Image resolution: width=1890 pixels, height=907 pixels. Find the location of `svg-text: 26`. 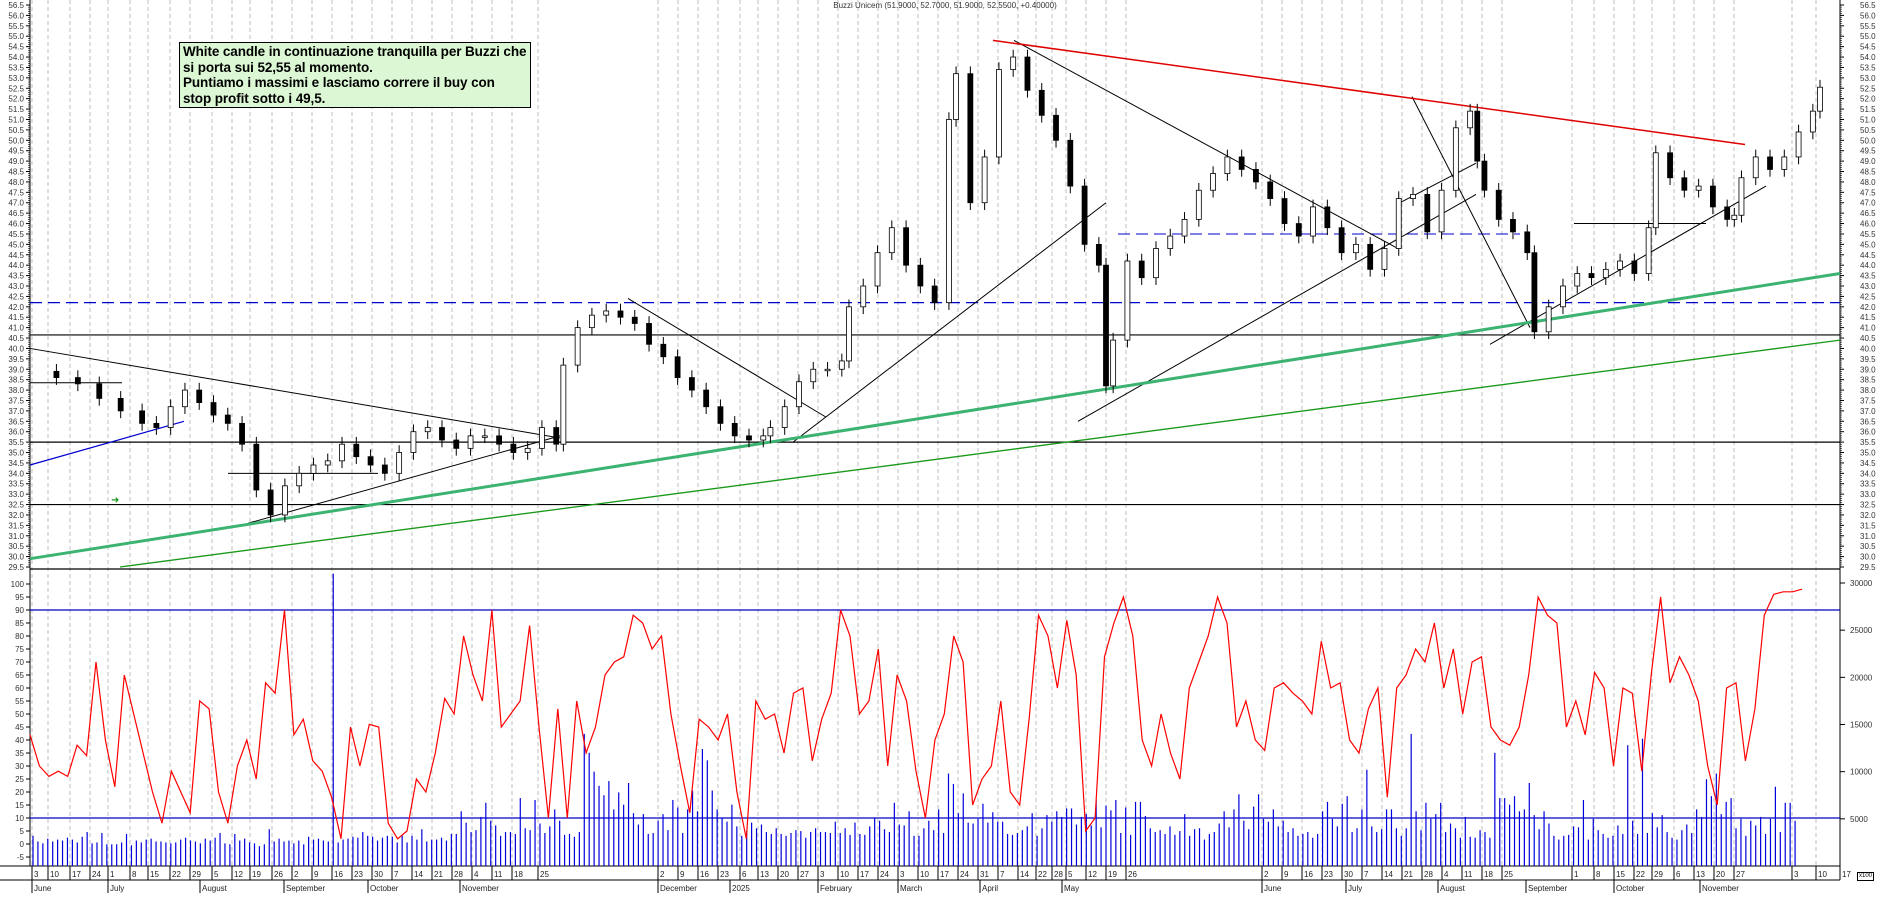

svg-text: 26 is located at coordinates (1132, 874).